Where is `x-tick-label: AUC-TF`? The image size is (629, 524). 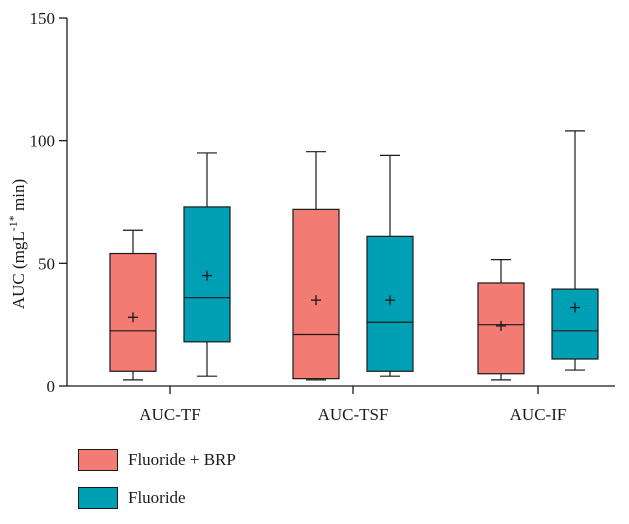
x-tick-label: AUC-TF is located at coordinates (169, 414).